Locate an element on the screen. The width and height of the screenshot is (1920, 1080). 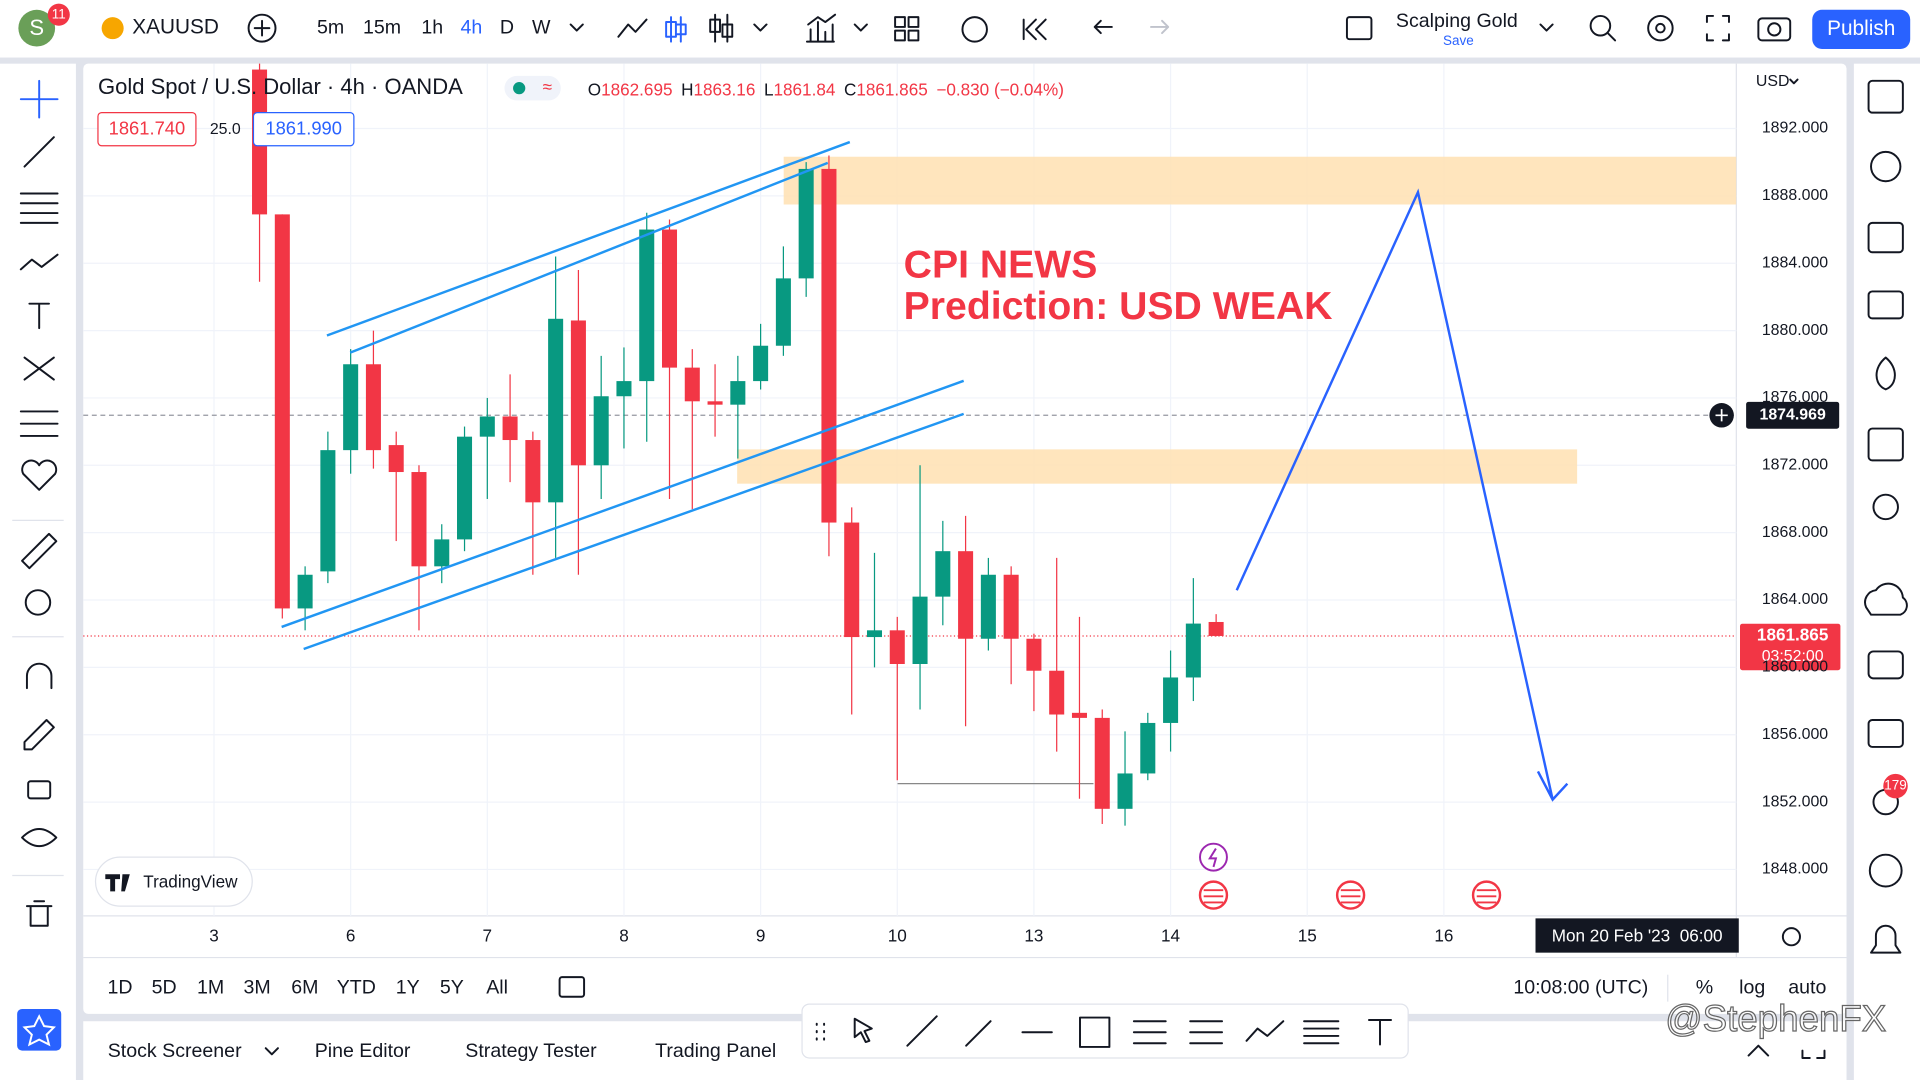
notifications is located at coordinates (1886, 939).